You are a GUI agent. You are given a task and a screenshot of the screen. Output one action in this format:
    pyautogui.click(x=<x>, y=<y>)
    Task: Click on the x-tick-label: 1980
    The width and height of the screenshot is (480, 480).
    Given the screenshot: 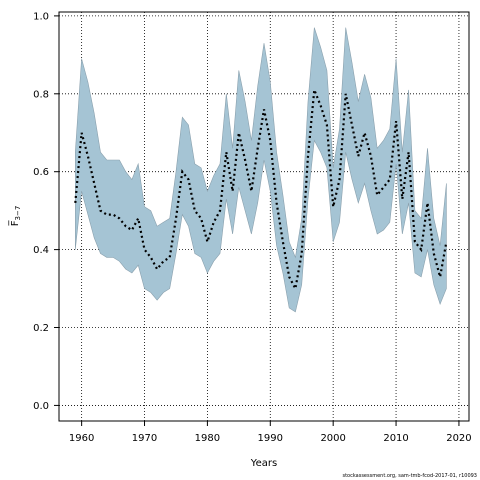 What is the action you would take?
    pyautogui.click(x=207, y=438)
    